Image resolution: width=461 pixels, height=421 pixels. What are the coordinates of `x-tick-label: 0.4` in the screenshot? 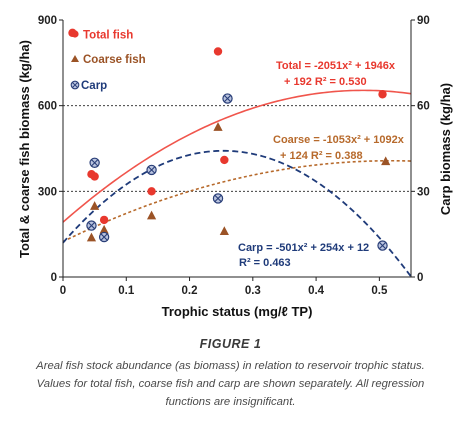 It's located at (316, 291).